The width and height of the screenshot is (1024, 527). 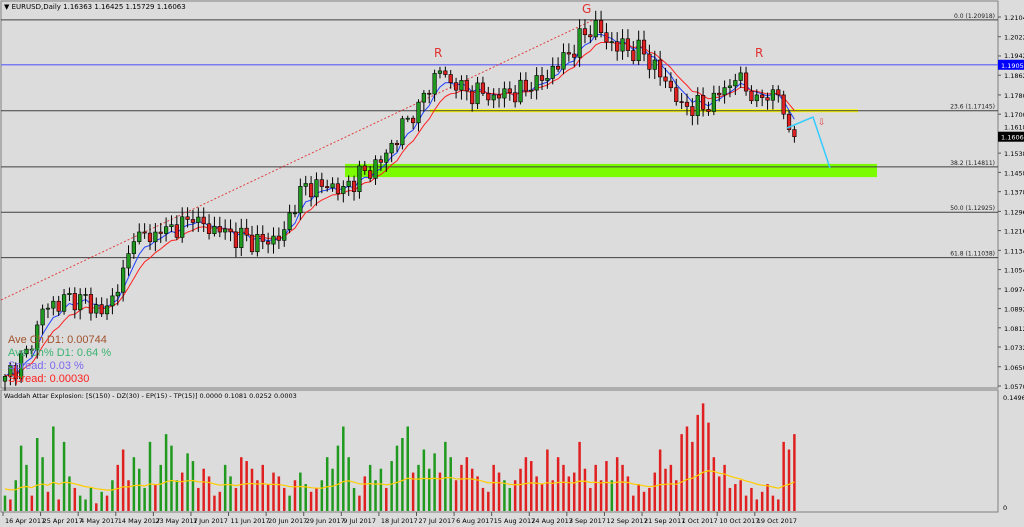 I want to click on price-tick-label: 1.21040, so click(x=1014, y=18).